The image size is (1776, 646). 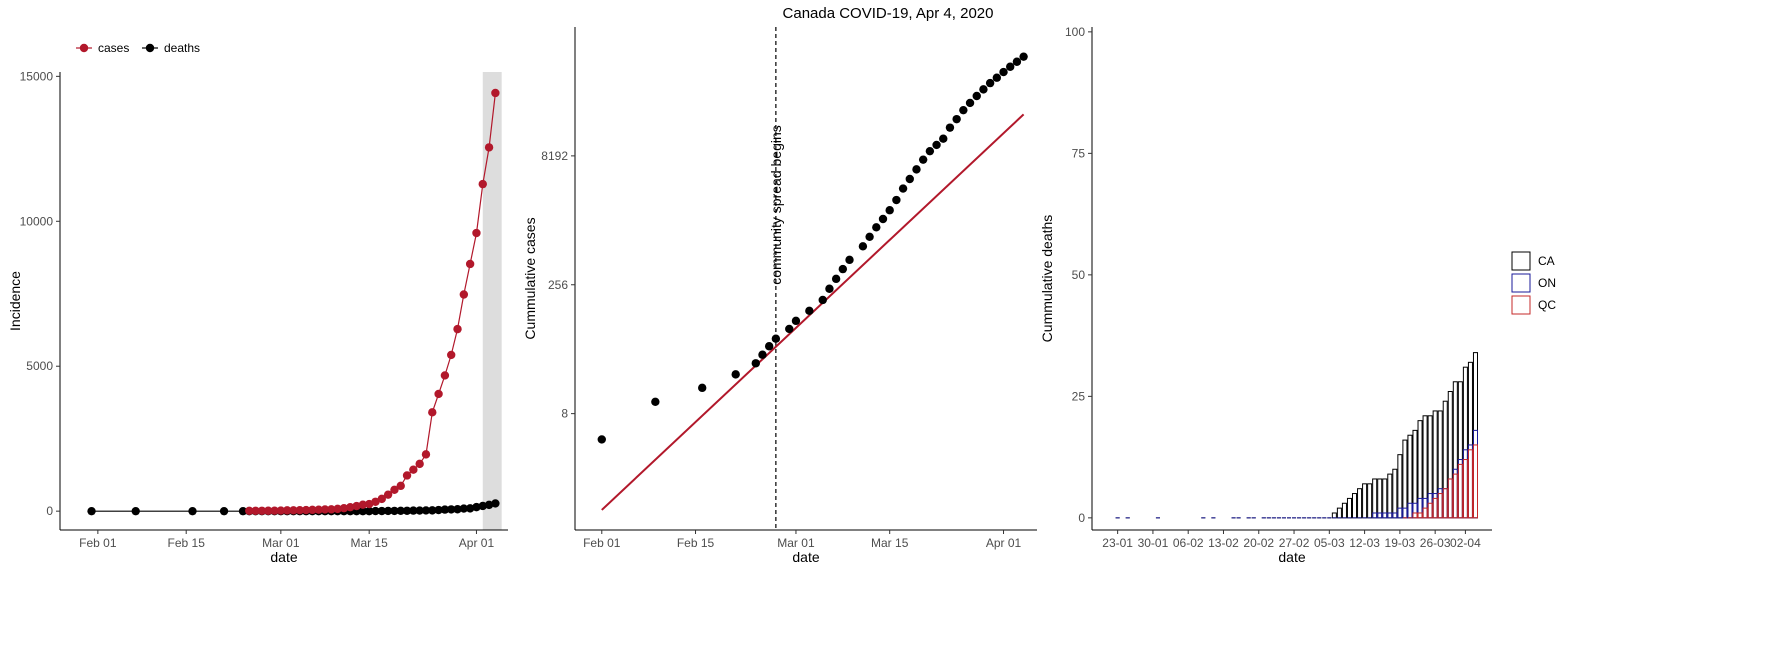 I want to click on y-tick-label: 10000, so click(x=37, y=221).